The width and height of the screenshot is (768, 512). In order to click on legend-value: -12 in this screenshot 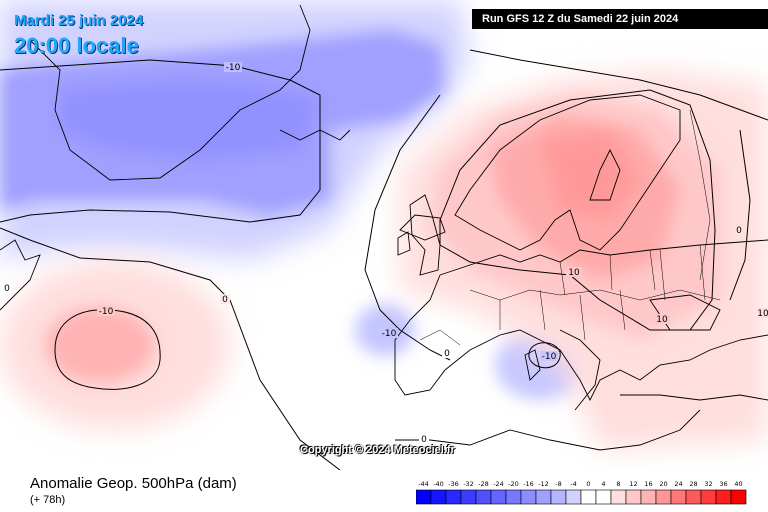, I will do `click(543, 484)`.